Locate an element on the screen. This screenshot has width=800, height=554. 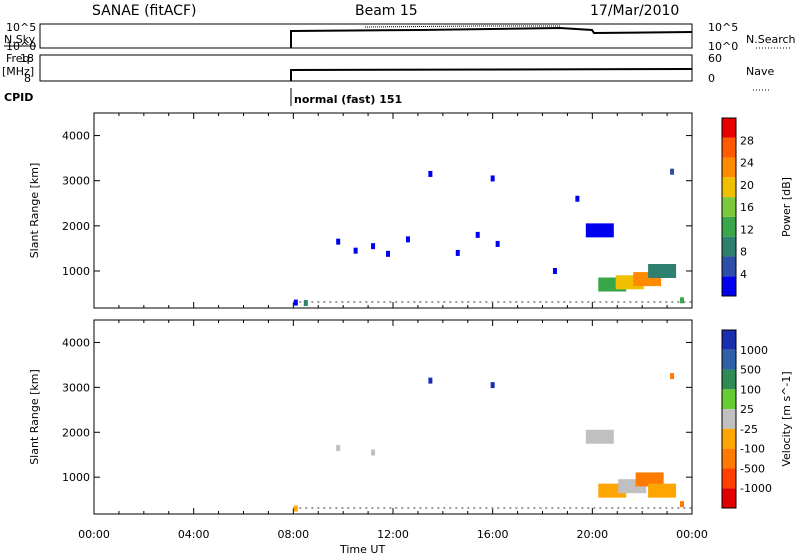
colorbar-tick-label: 20 is located at coordinates (747, 185).